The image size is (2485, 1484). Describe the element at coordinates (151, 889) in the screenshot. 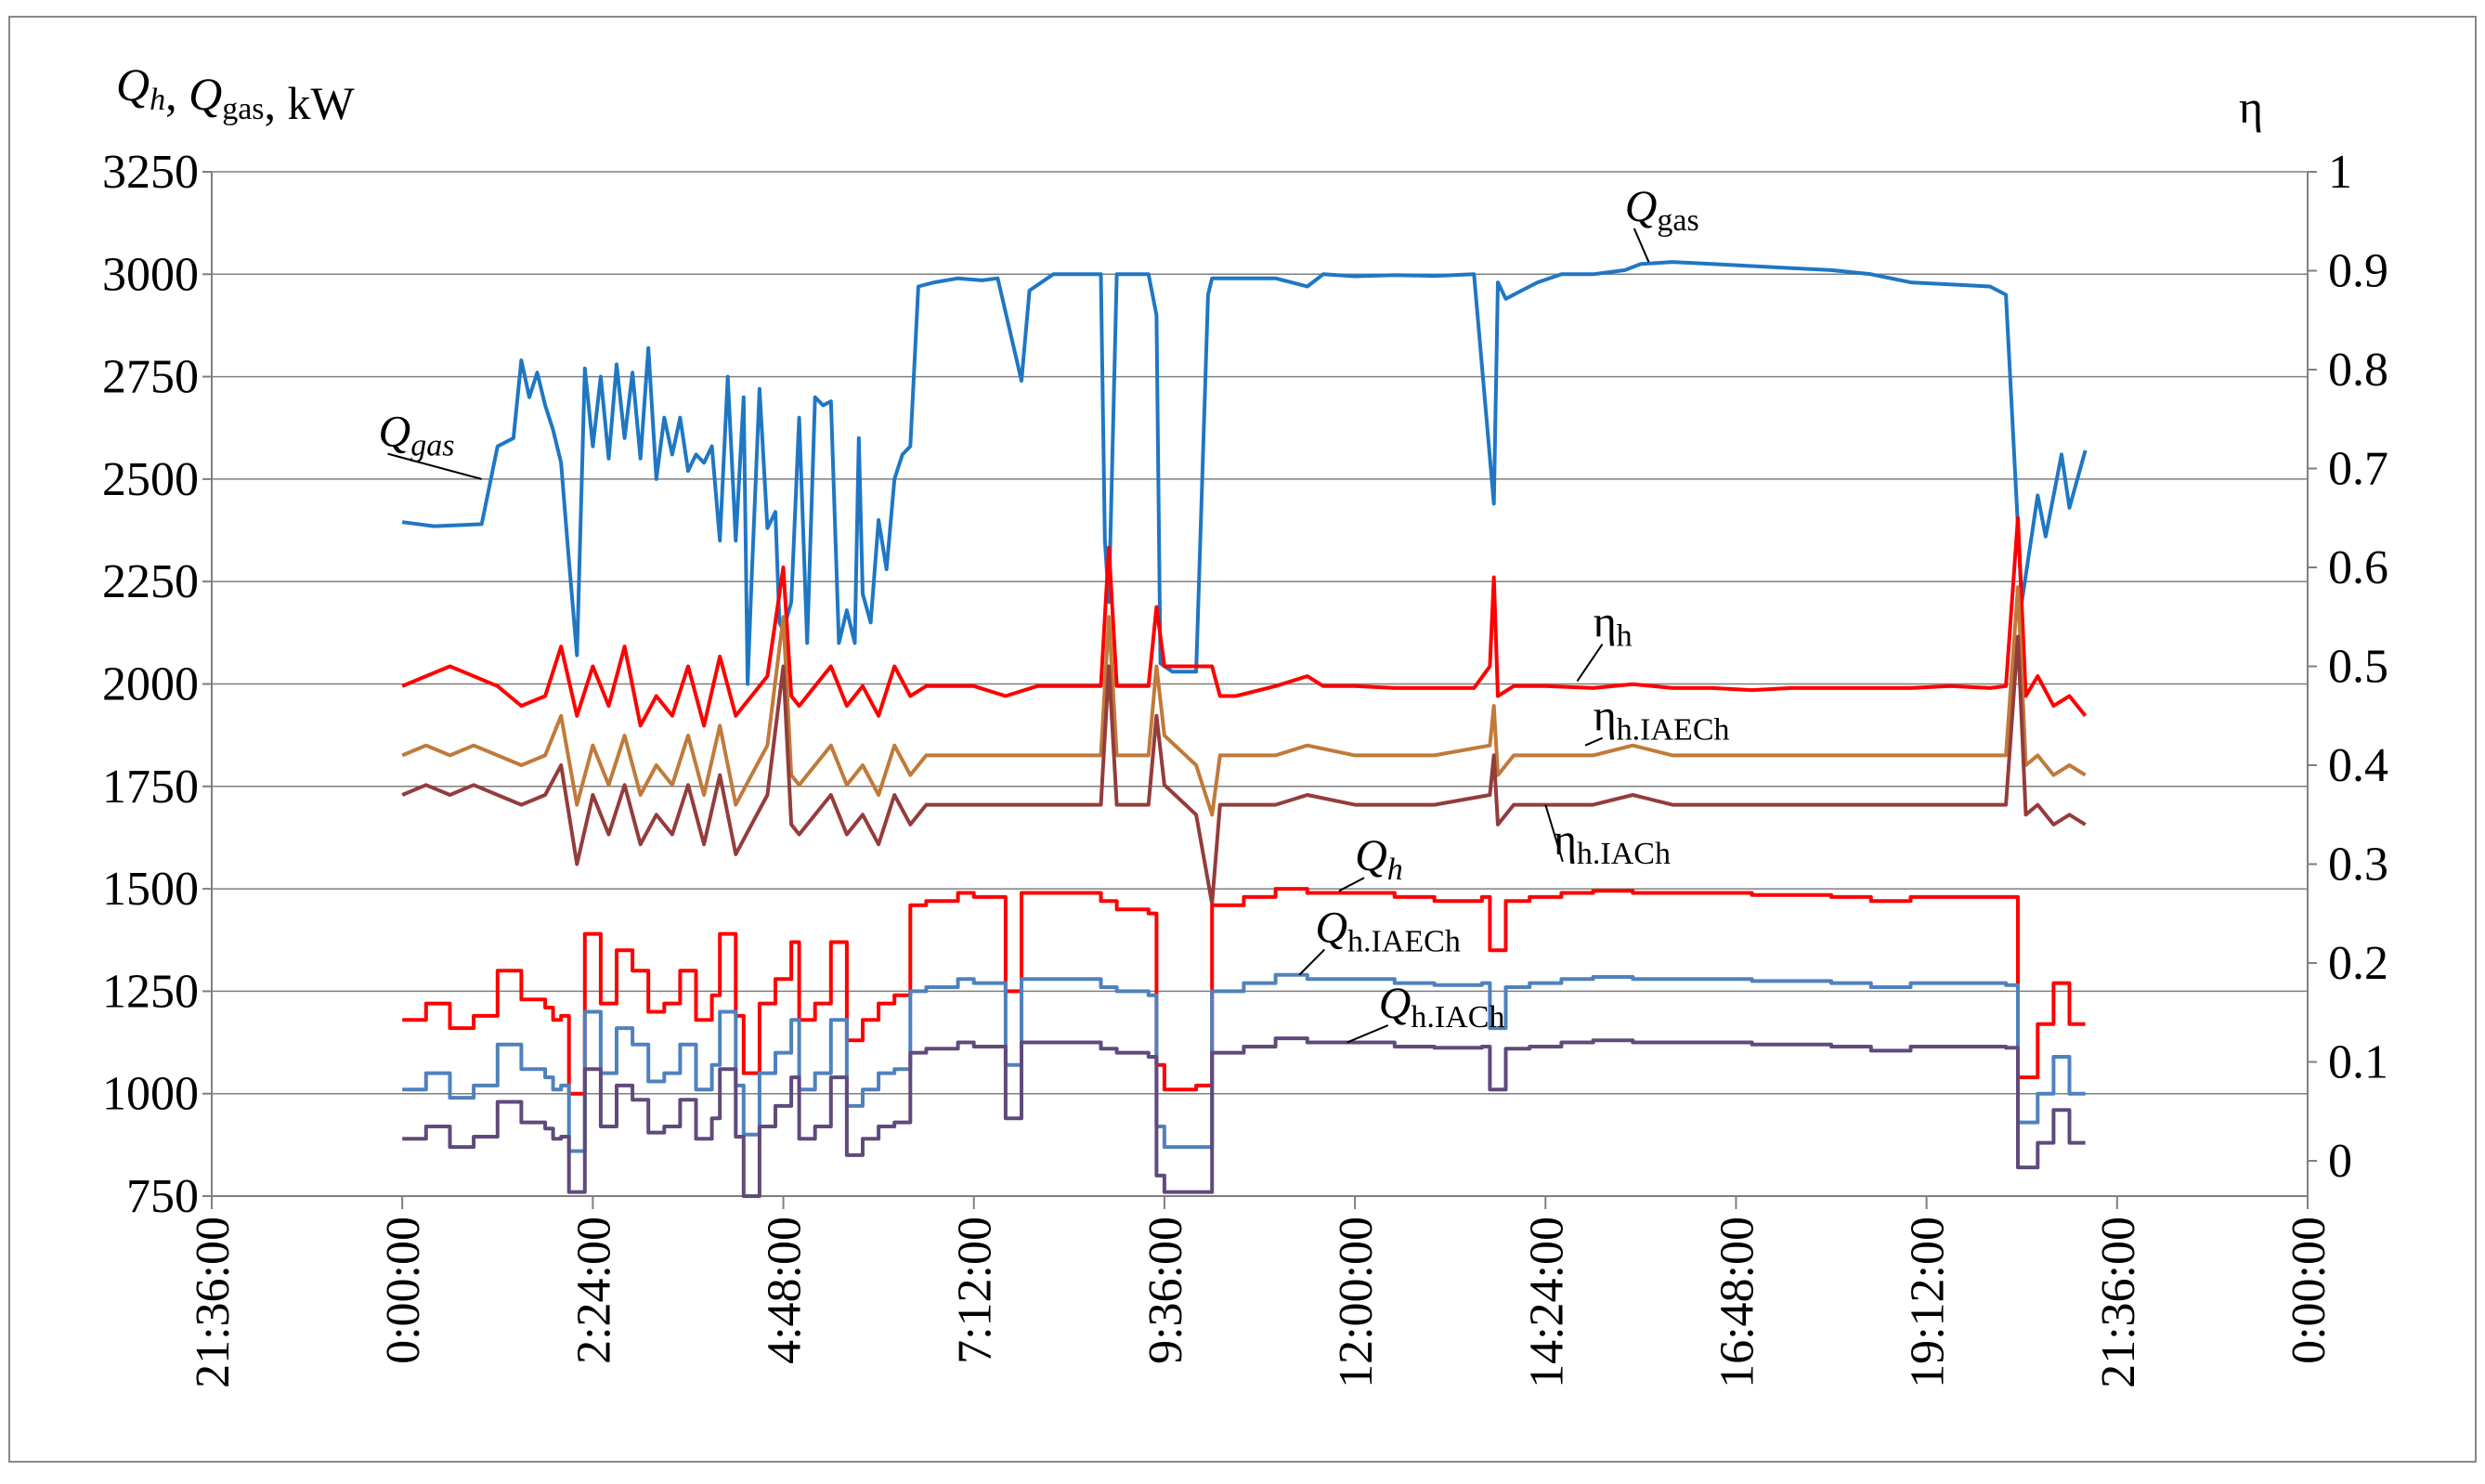

I see `y-left-tick-label: 1500` at that location.